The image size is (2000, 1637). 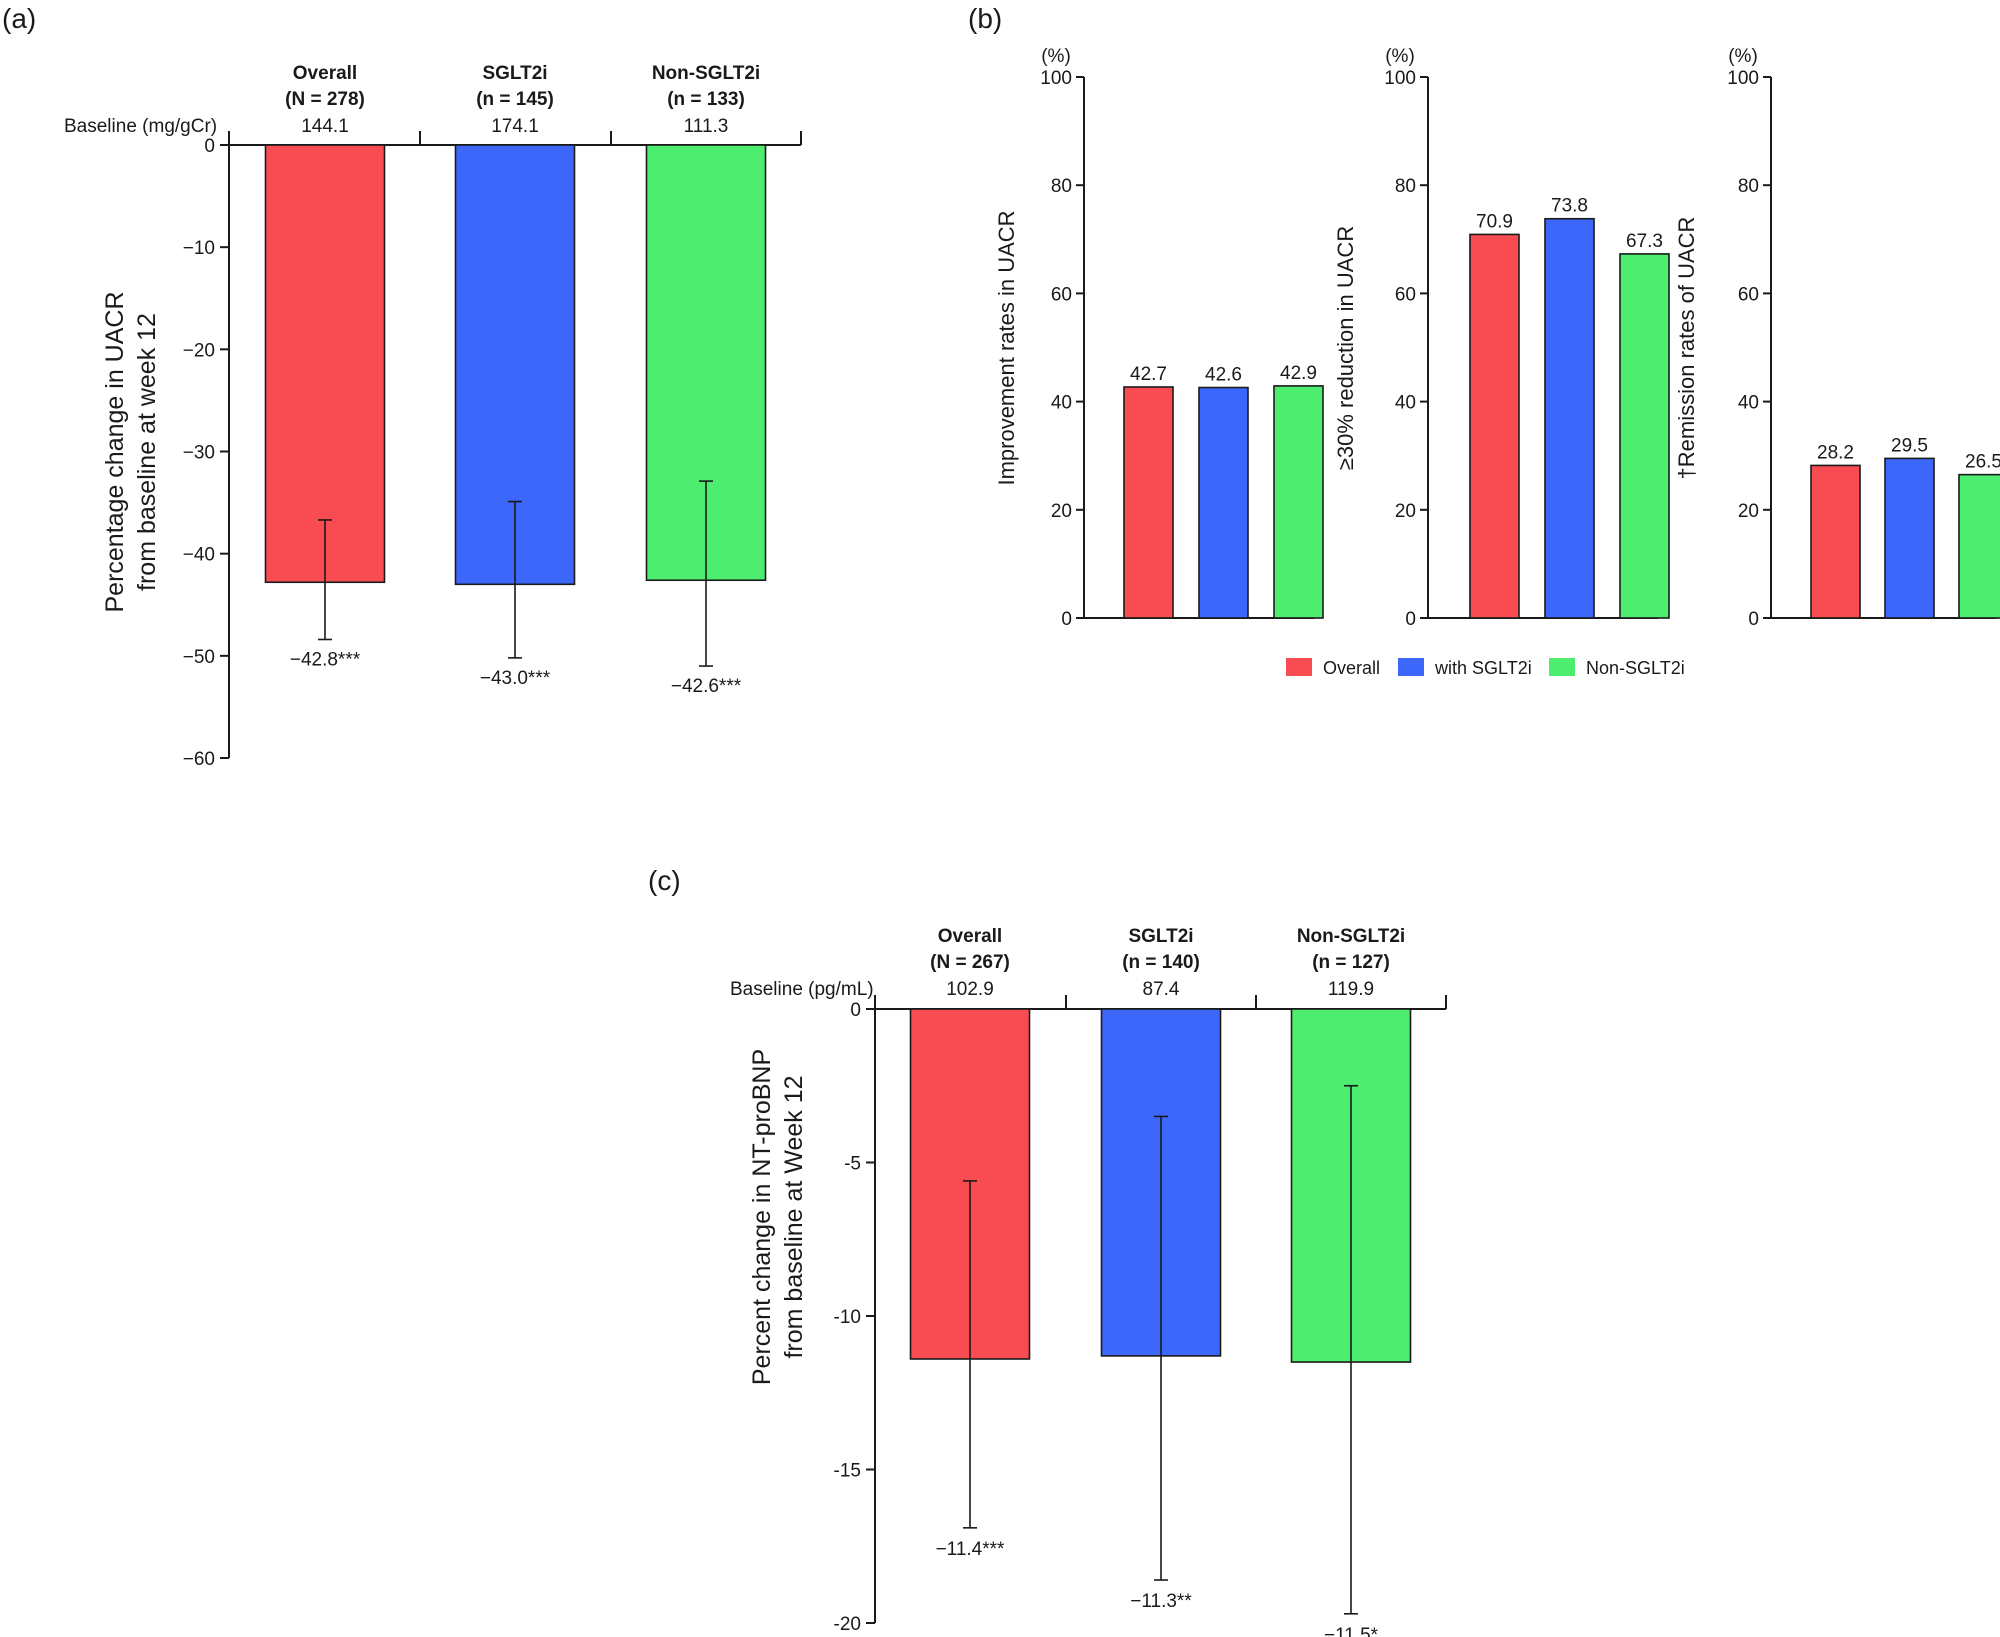 I want to click on b-bar-2-overall, so click(x=1494, y=426).